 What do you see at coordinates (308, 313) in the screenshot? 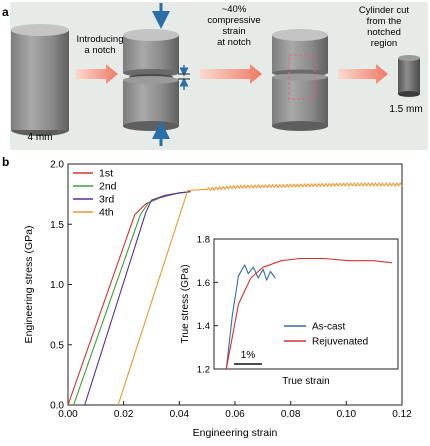
I see `inset-series-rejuvenated` at bounding box center [308, 313].